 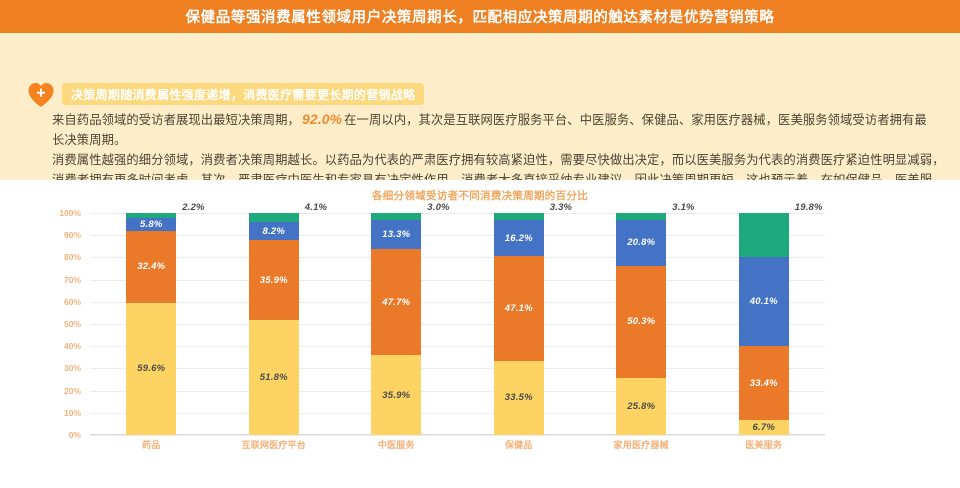 I want to click on y-axis-tick: 40%, so click(x=72, y=346).